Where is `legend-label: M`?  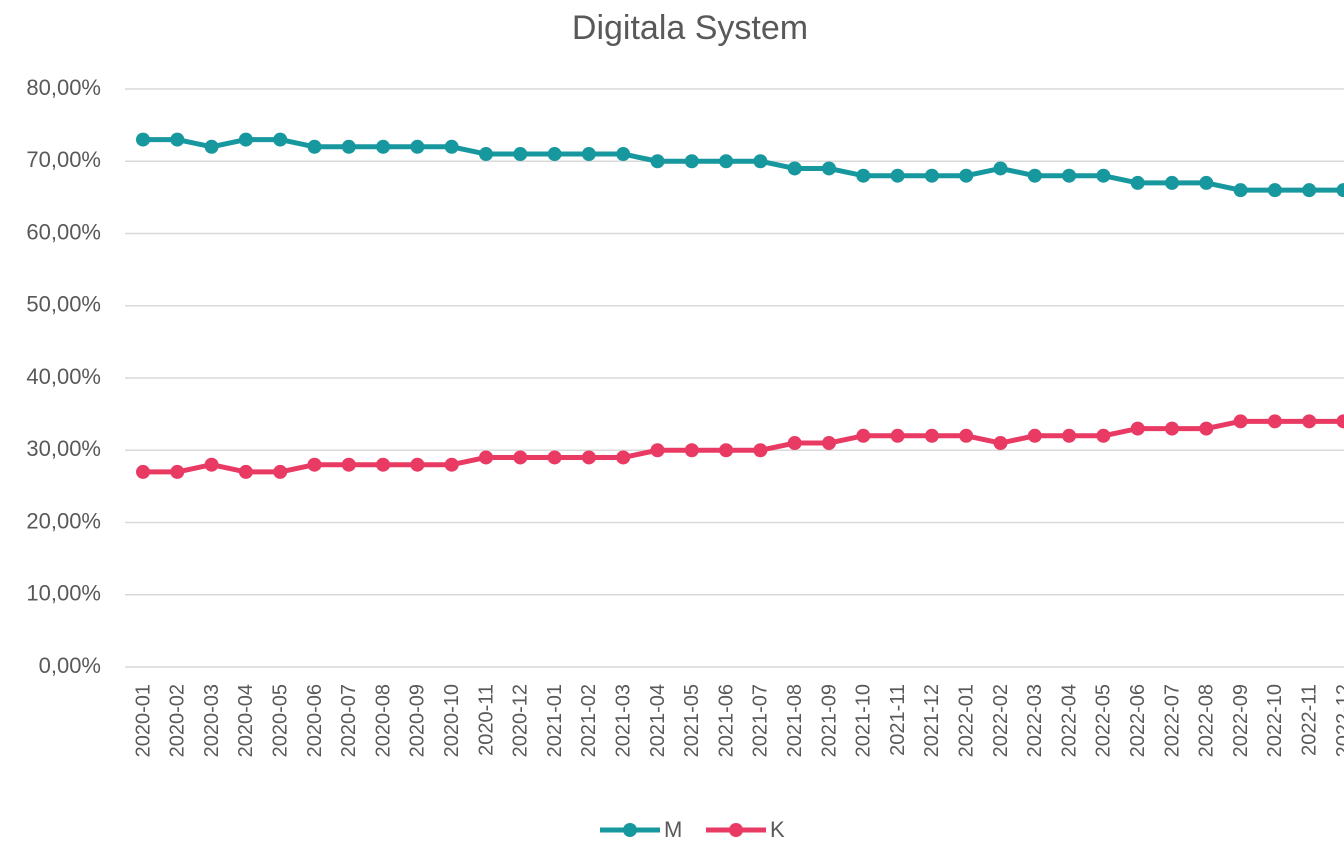
legend-label: M is located at coordinates (673, 829).